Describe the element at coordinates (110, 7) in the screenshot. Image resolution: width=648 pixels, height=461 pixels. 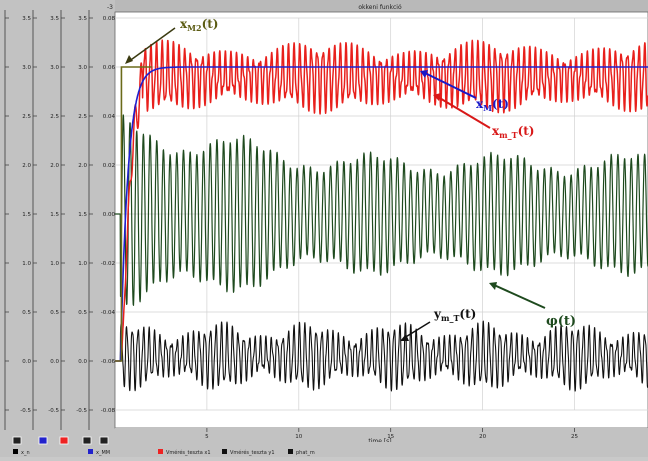
I see `axis-exponent: -3` at that location.